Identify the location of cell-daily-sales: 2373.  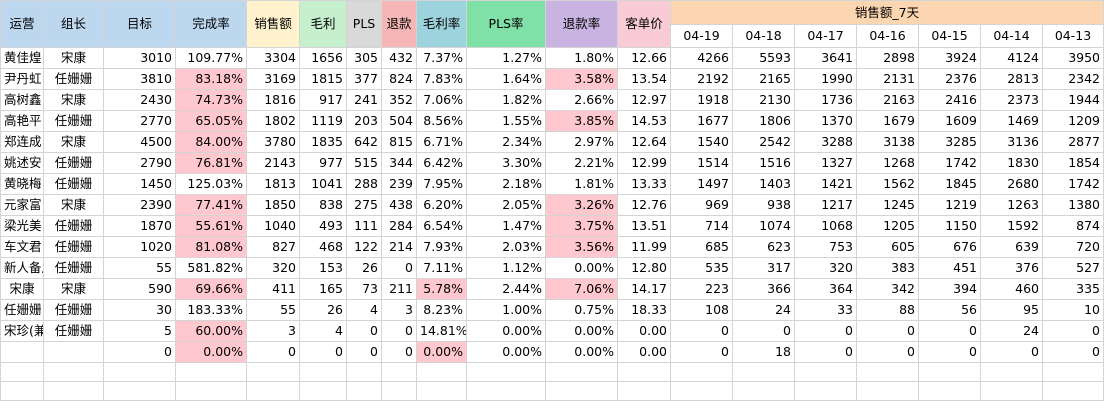
(1011, 100).